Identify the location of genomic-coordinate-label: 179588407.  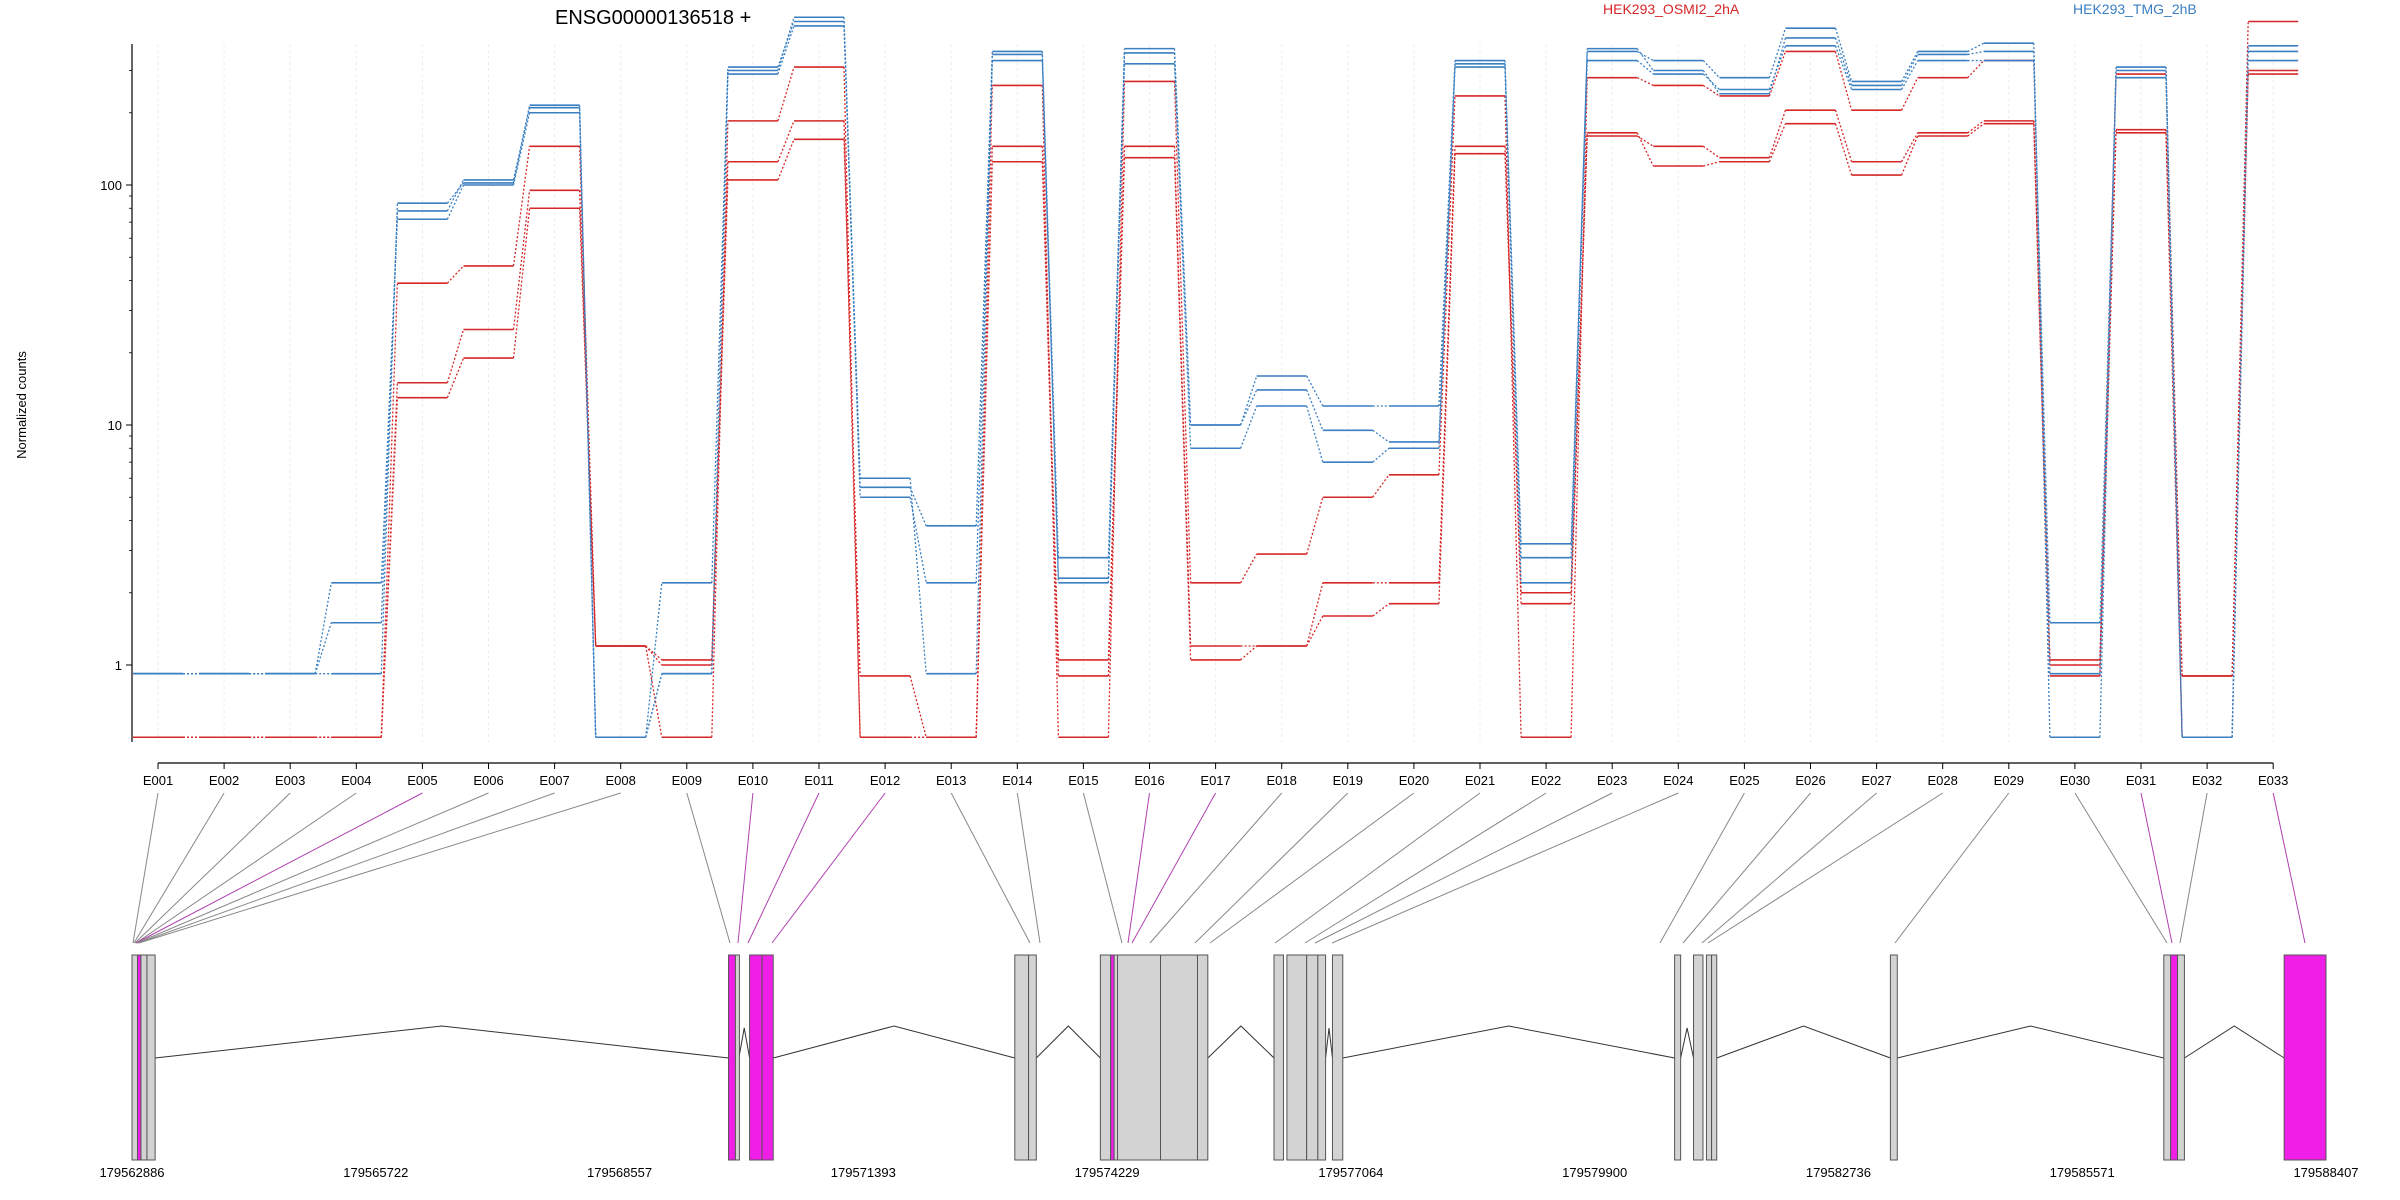
(2325, 1172).